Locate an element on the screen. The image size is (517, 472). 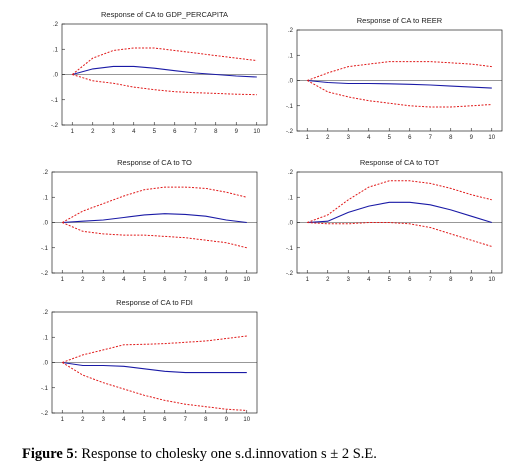
chart-reer: .2 .1 .0 -.1 -.2 1 2 3 4 5 6 7 8 9 10 is located at coordinates (394, 84).